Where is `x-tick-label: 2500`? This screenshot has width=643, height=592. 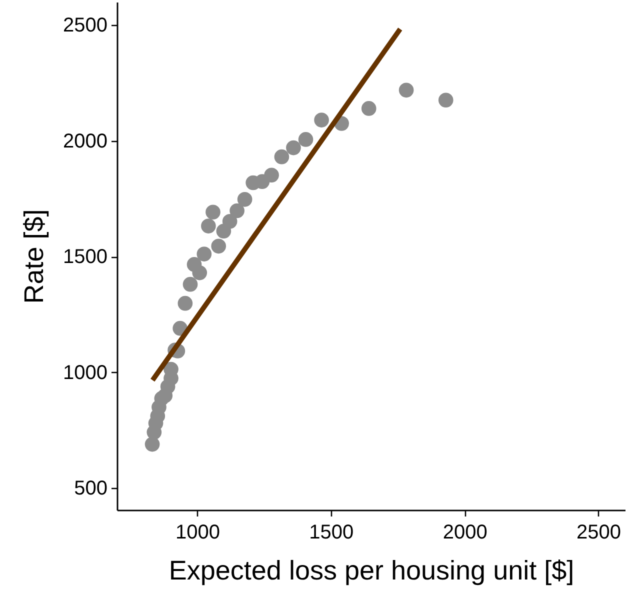 x-tick-label: 2500 is located at coordinates (599, 533).